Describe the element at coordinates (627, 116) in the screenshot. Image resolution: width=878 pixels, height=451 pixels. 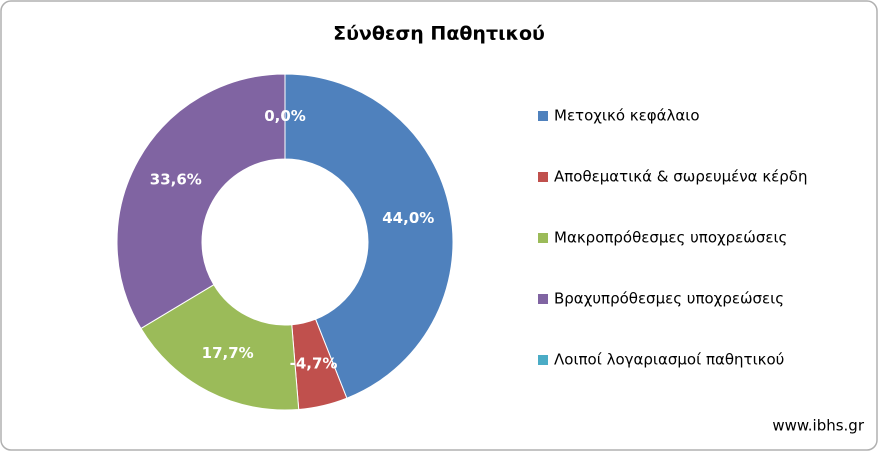
I see `legend-label: Μετοχικό κεφάλαιο` at that location.